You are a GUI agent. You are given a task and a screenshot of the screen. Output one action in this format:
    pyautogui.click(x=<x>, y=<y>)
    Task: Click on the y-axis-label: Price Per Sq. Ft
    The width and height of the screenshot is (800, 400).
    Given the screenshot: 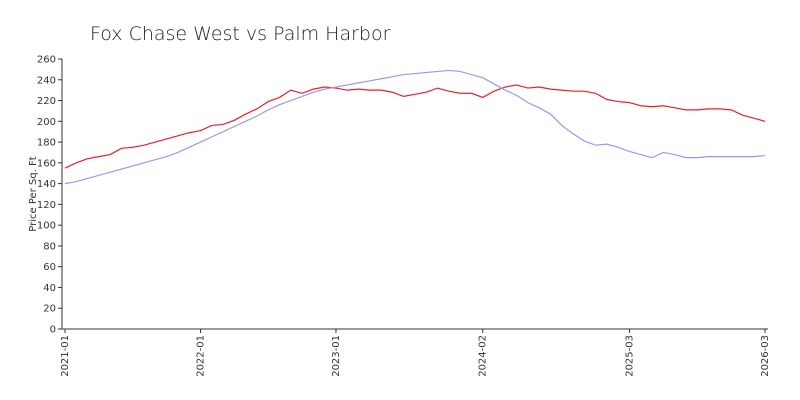 What is the action you would take?
    pyautogui.click(x=33, y=193)
    